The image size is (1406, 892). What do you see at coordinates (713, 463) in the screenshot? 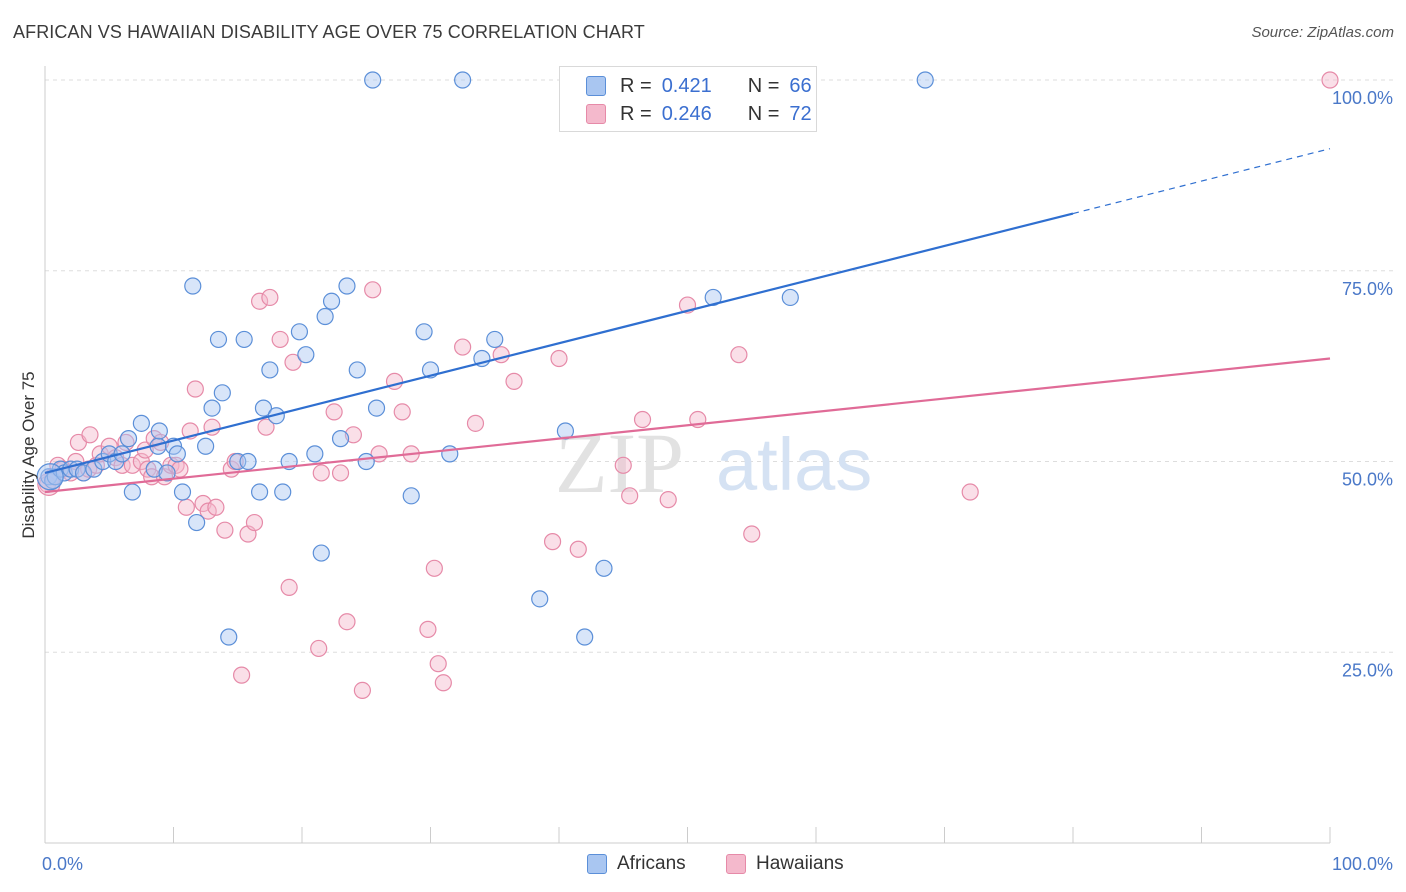
I see `watermark: ZIP atlas` at bounding box center [713, 463].